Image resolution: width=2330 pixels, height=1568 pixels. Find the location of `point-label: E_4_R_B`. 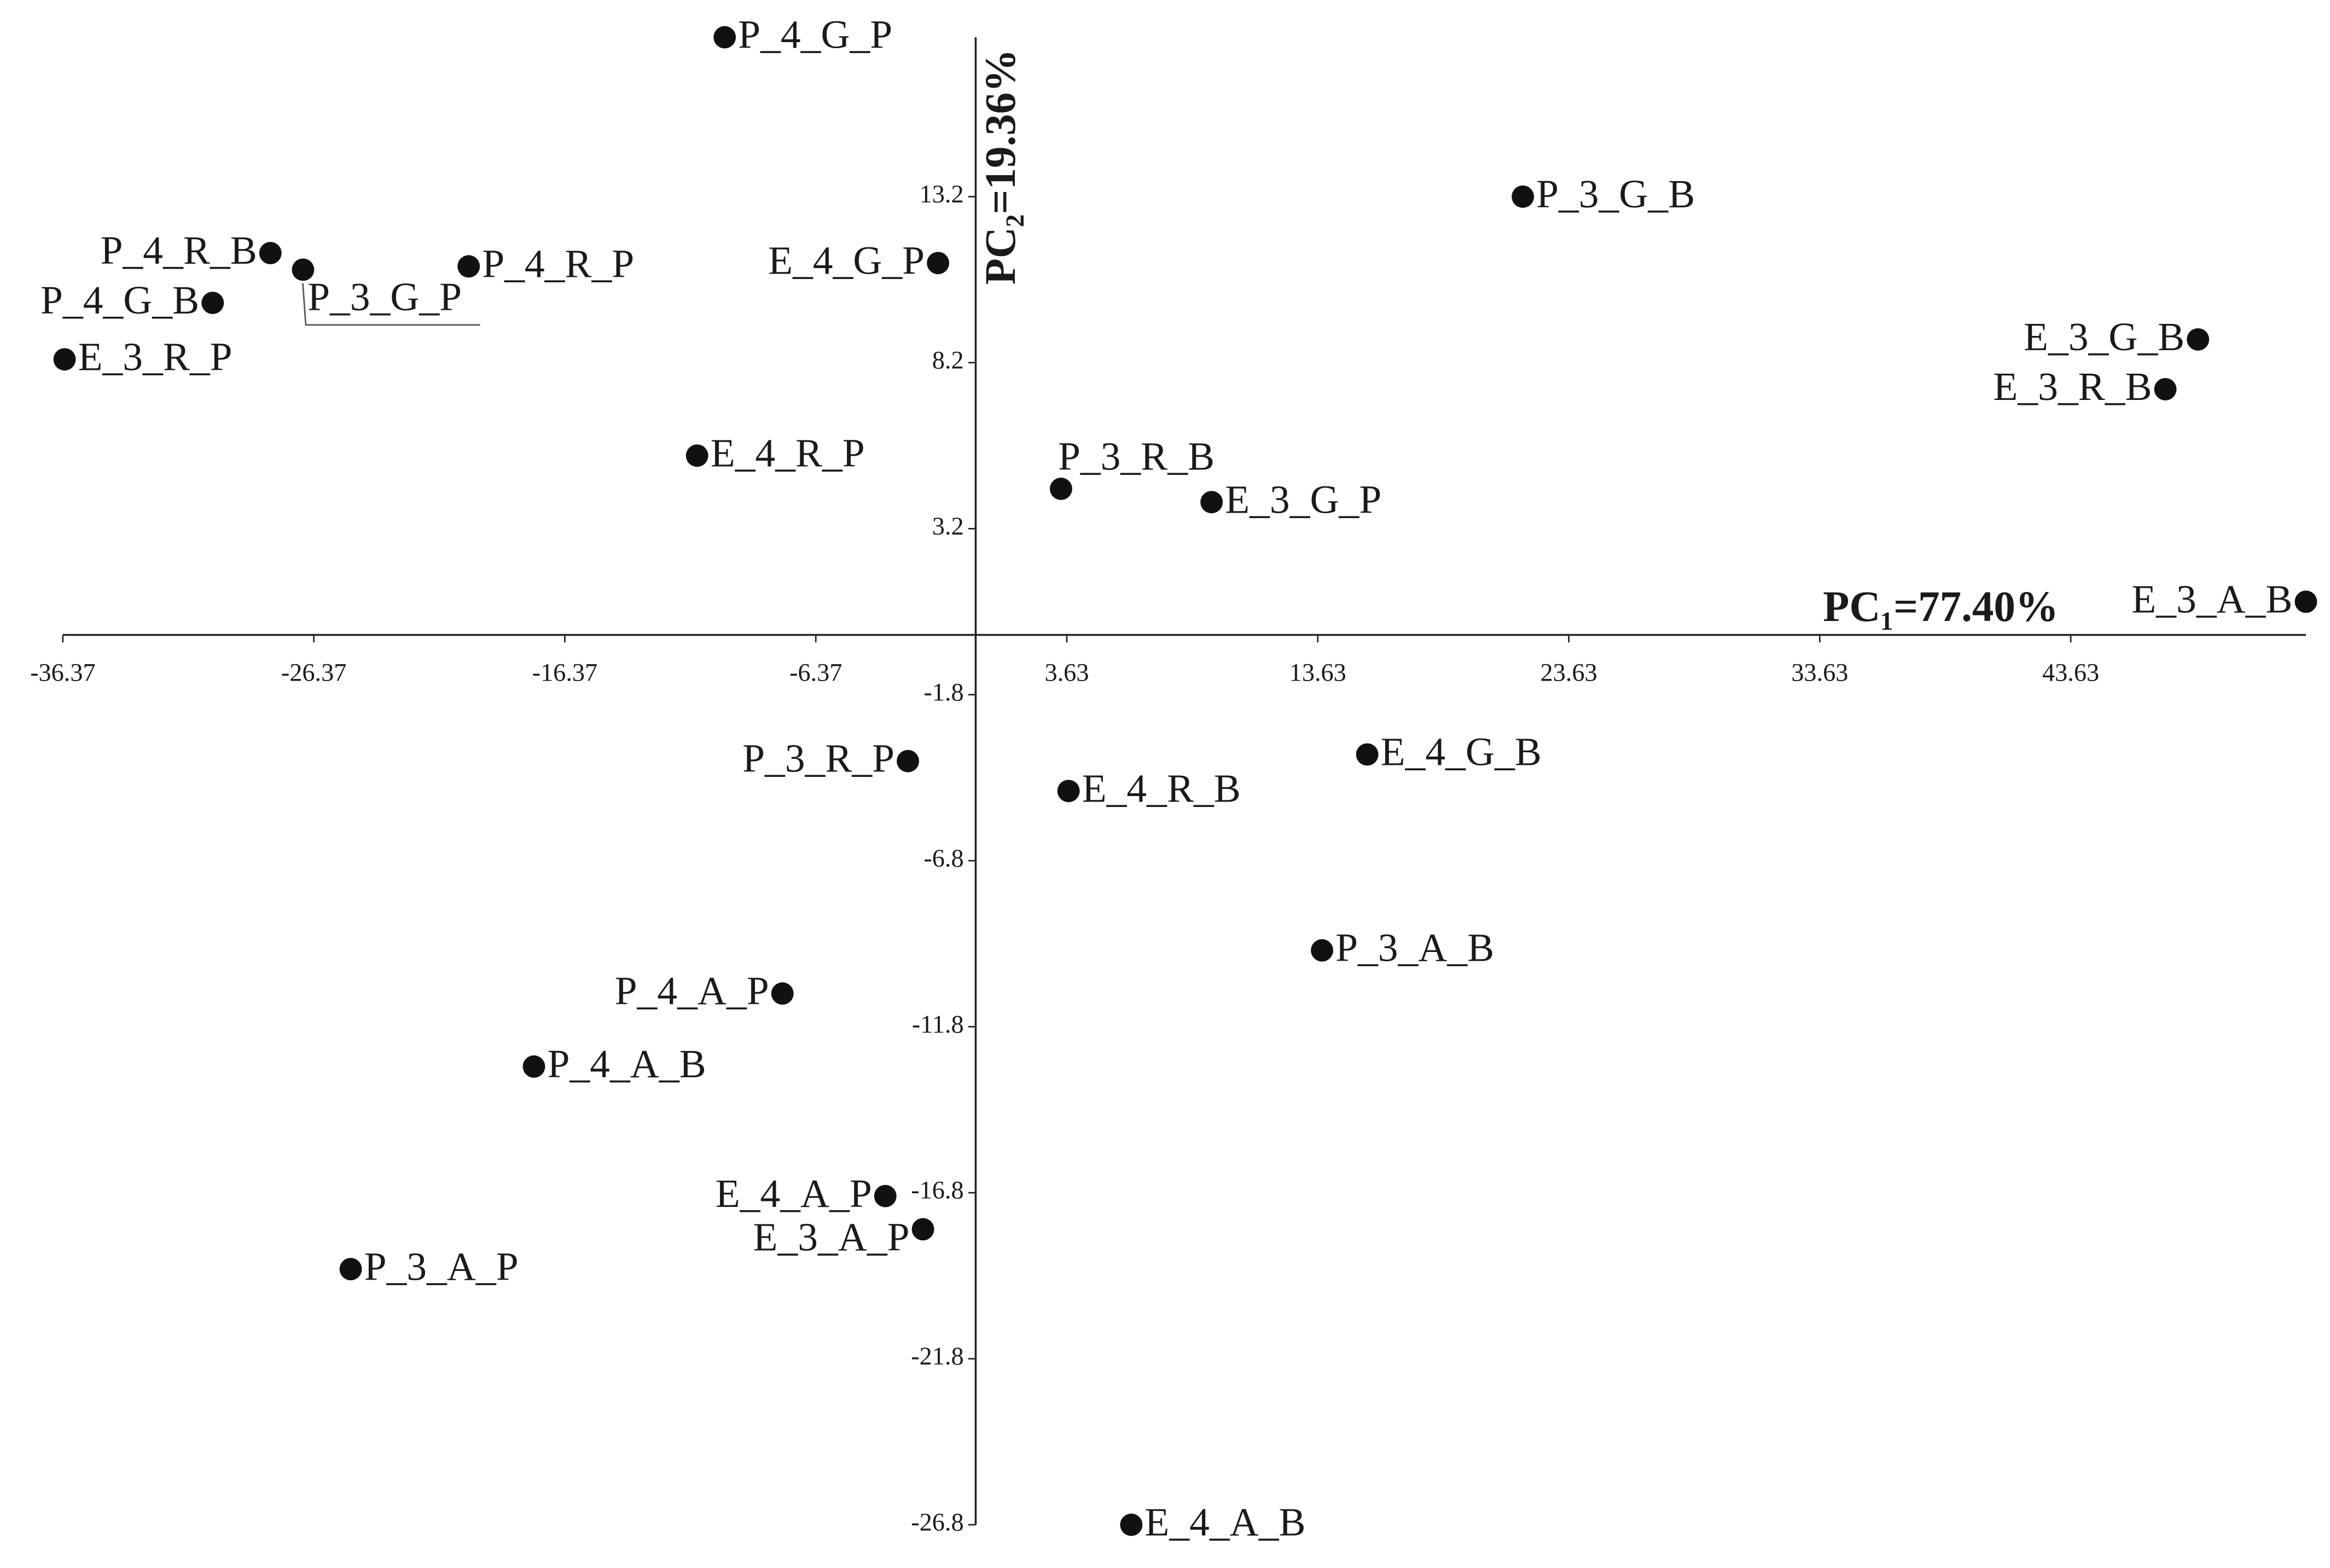

point-label: E_4_R_B is located at coordinates (1162, 787).